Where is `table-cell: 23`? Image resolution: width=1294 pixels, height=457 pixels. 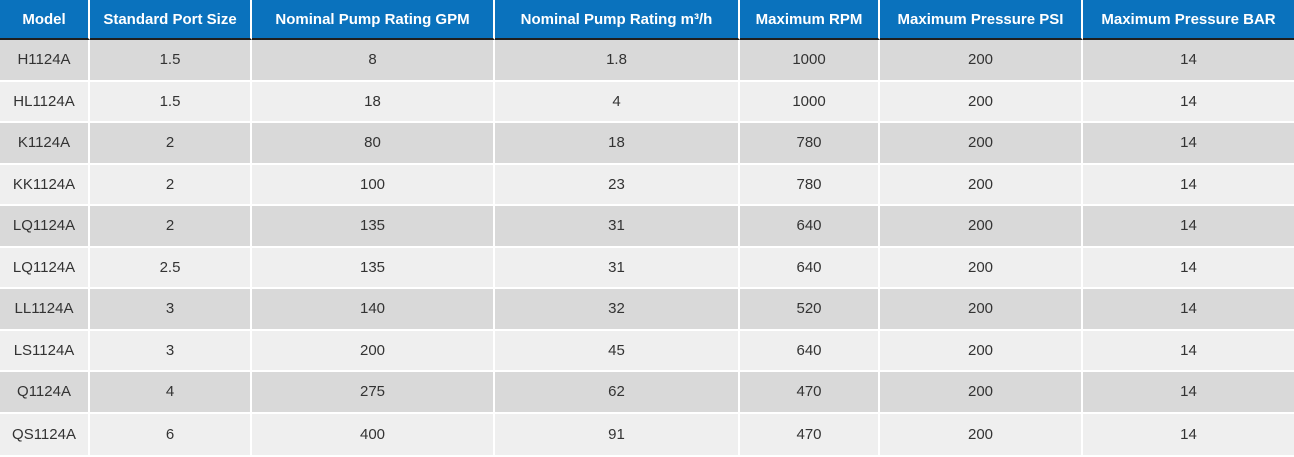 table-cell: 23 is located at coordinates (617, 185).